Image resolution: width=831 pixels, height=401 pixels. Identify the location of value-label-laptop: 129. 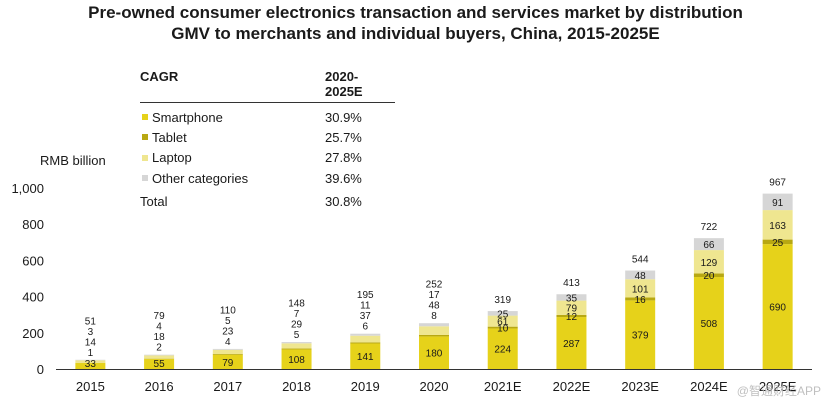
(709, 263).